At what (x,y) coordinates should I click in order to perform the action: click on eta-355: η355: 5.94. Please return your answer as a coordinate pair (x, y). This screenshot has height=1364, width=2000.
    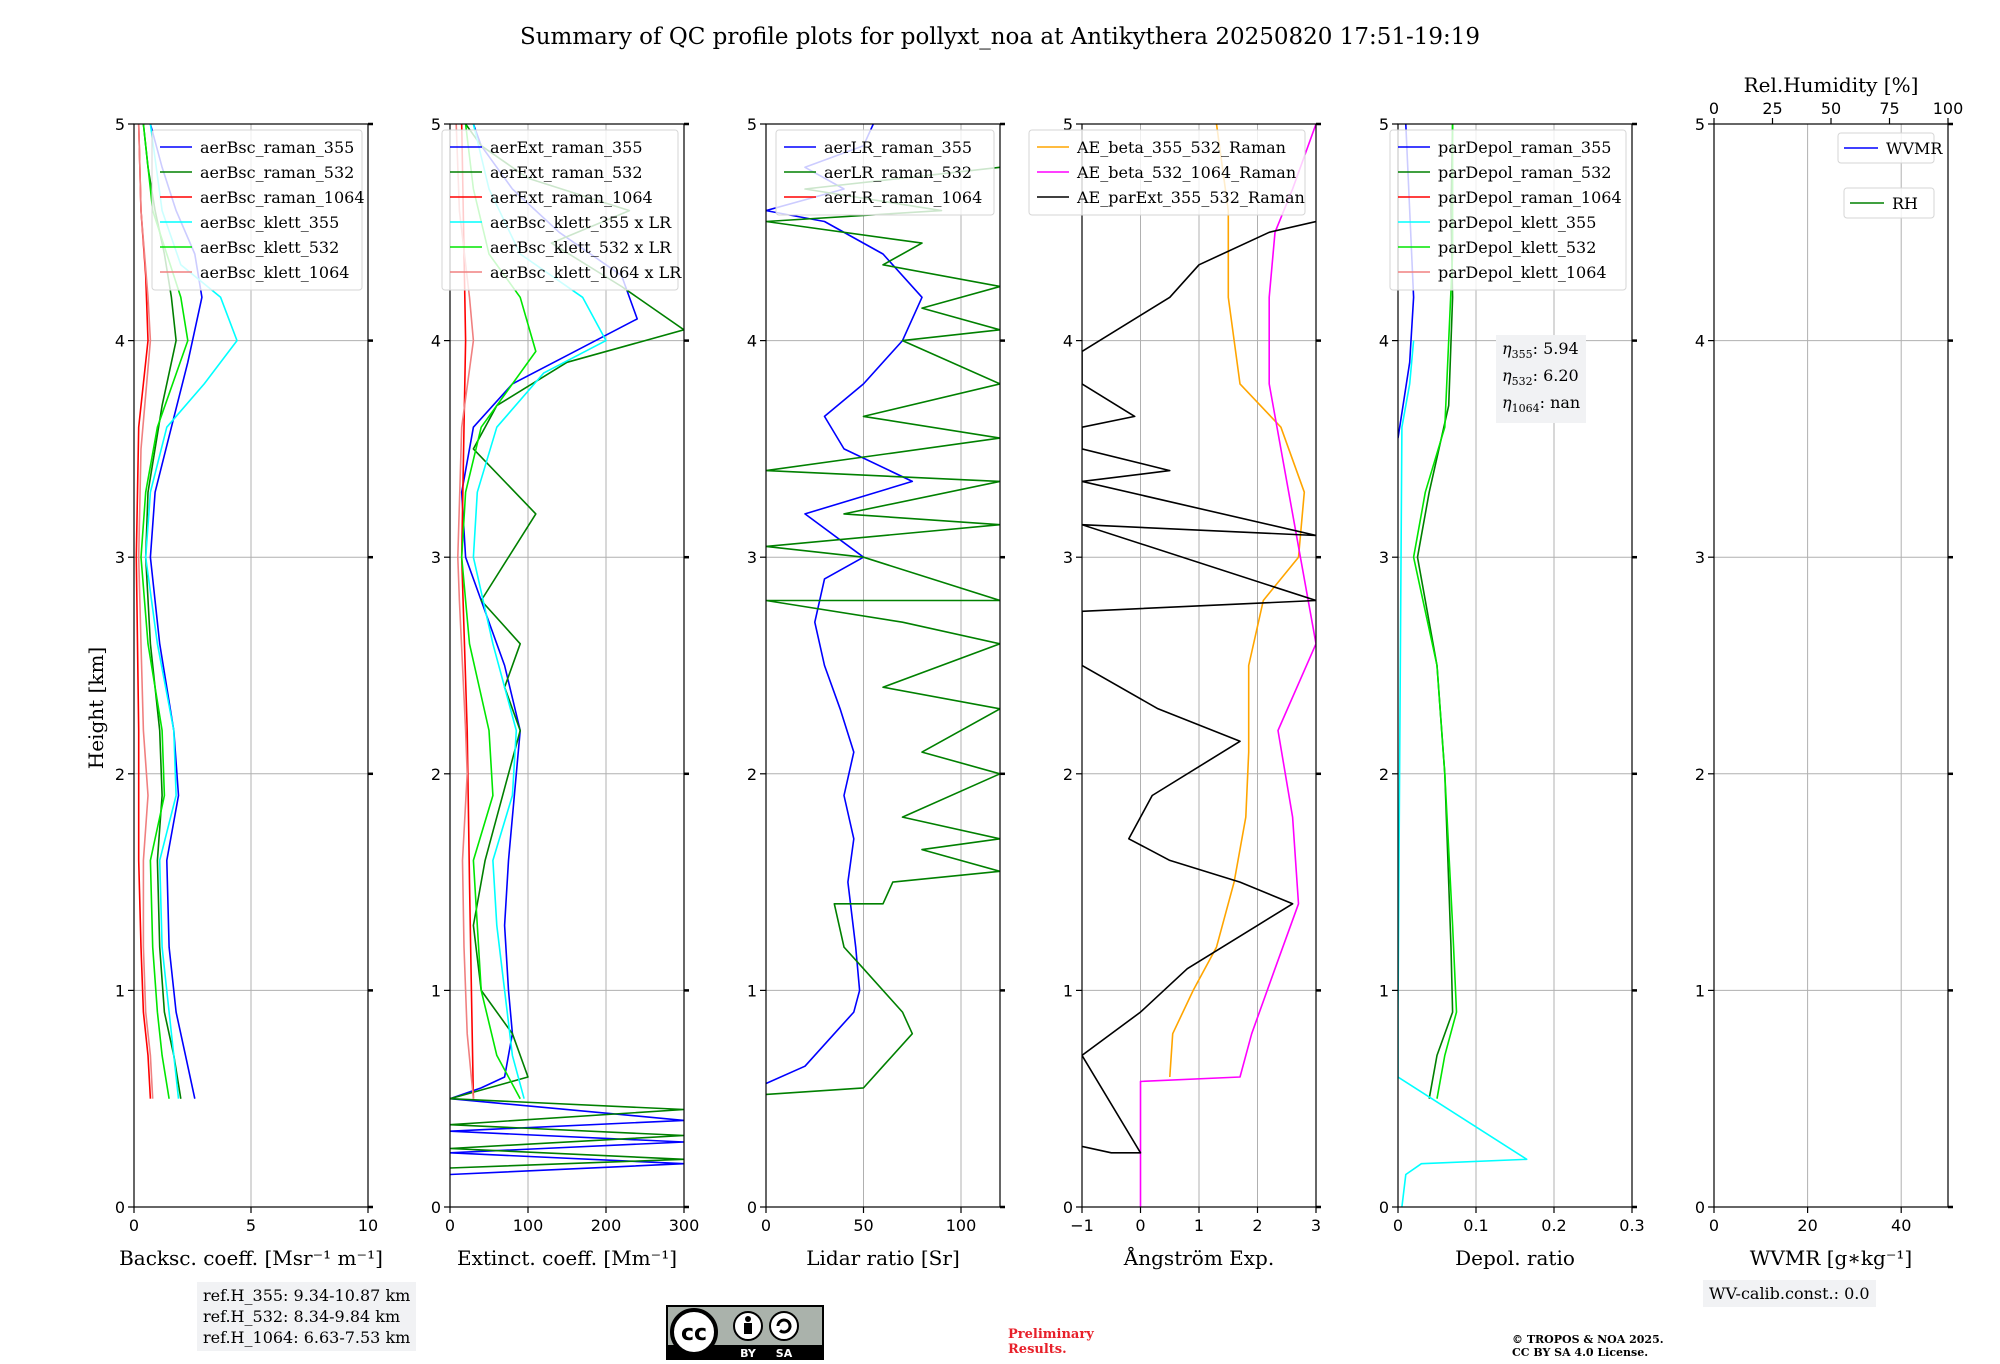
    Looking at the image, I should click on (1540, 350).